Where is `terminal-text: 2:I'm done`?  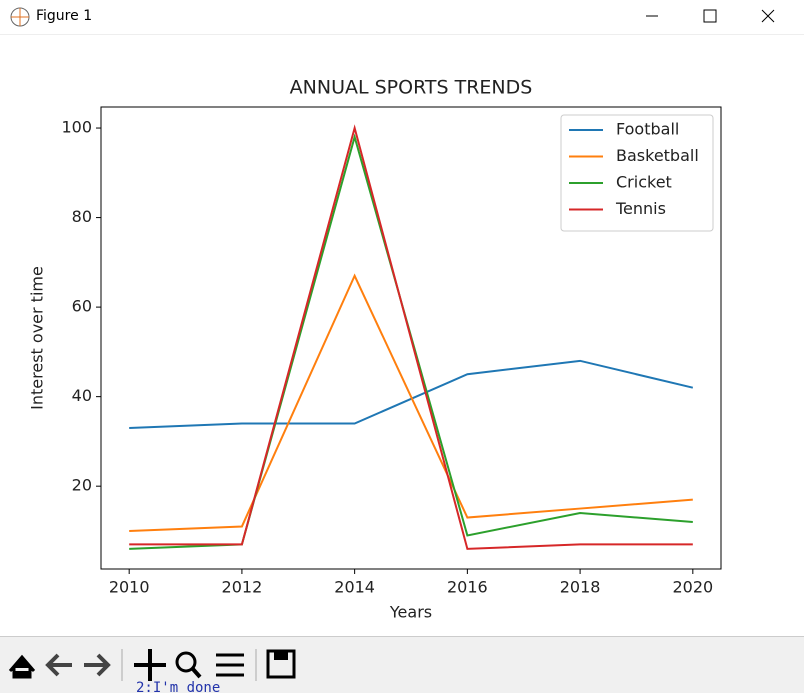
terminal-text: 2:I'm done is located at coordinates (178, 688).